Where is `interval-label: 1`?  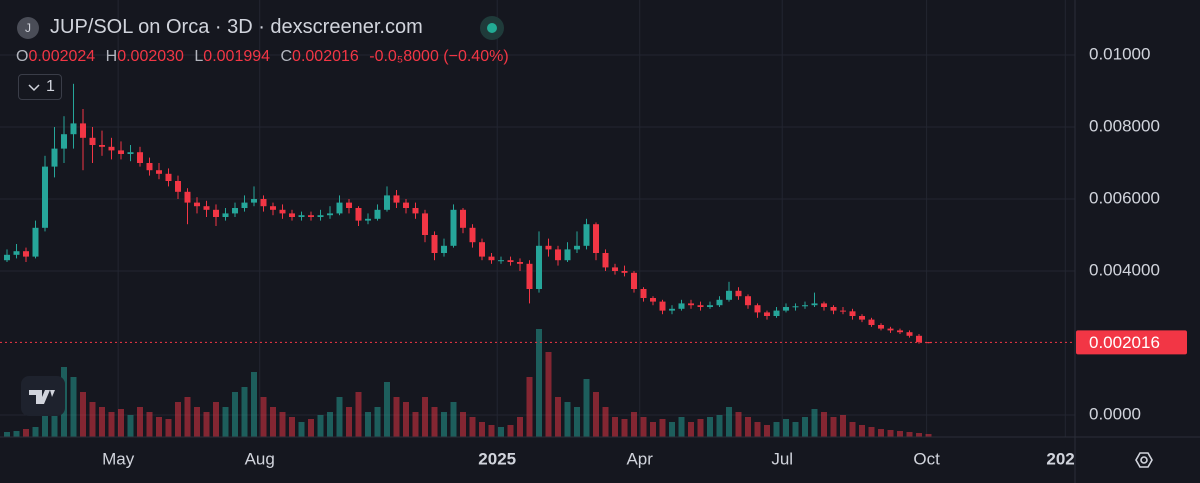 interval-label: 1 is located at coordinates (50, 86).